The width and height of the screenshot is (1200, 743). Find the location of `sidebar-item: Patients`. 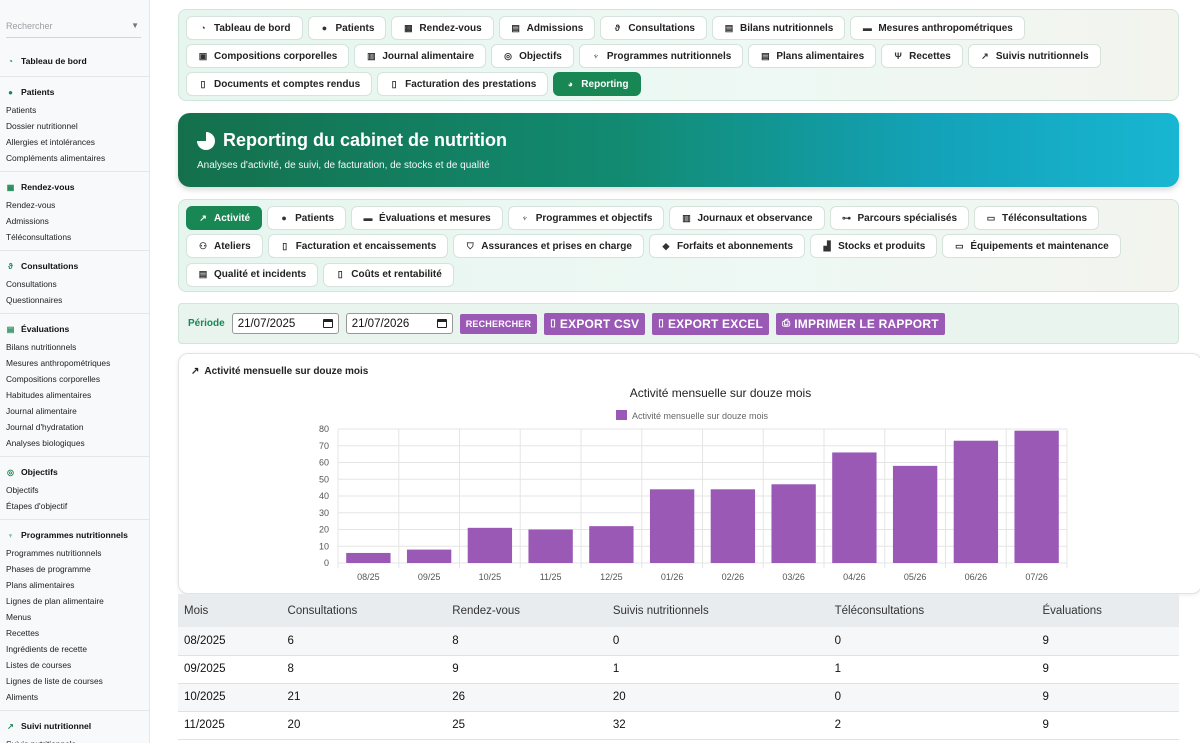

sidebar-item: Patients is located at coordinates (21, 110).